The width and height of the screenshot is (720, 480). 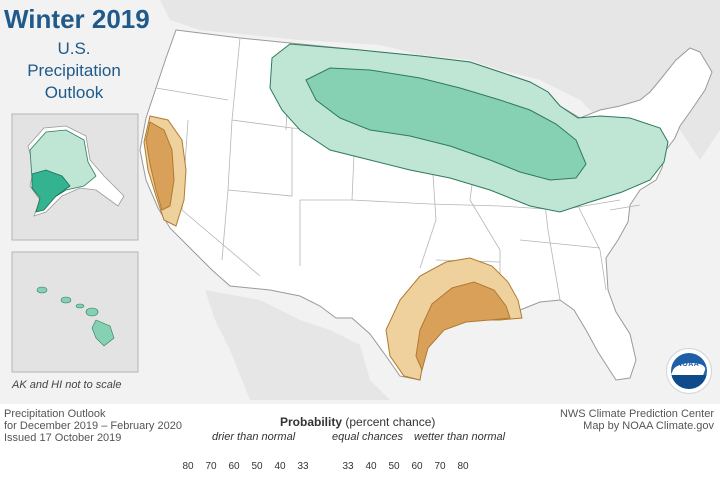 What do you see at coordinates (460, 437) in the screenshot?
I see `legend-wetter-label: wetter than normal` at bounding box center [460, 437].